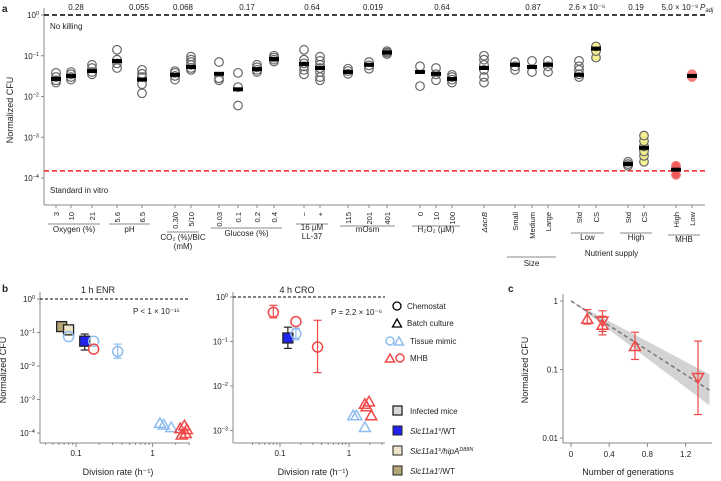  What do you see at coordinates (387, 218) in the screenshot?
I see `x-tick-label: 401` at bounding box center [387, 218].